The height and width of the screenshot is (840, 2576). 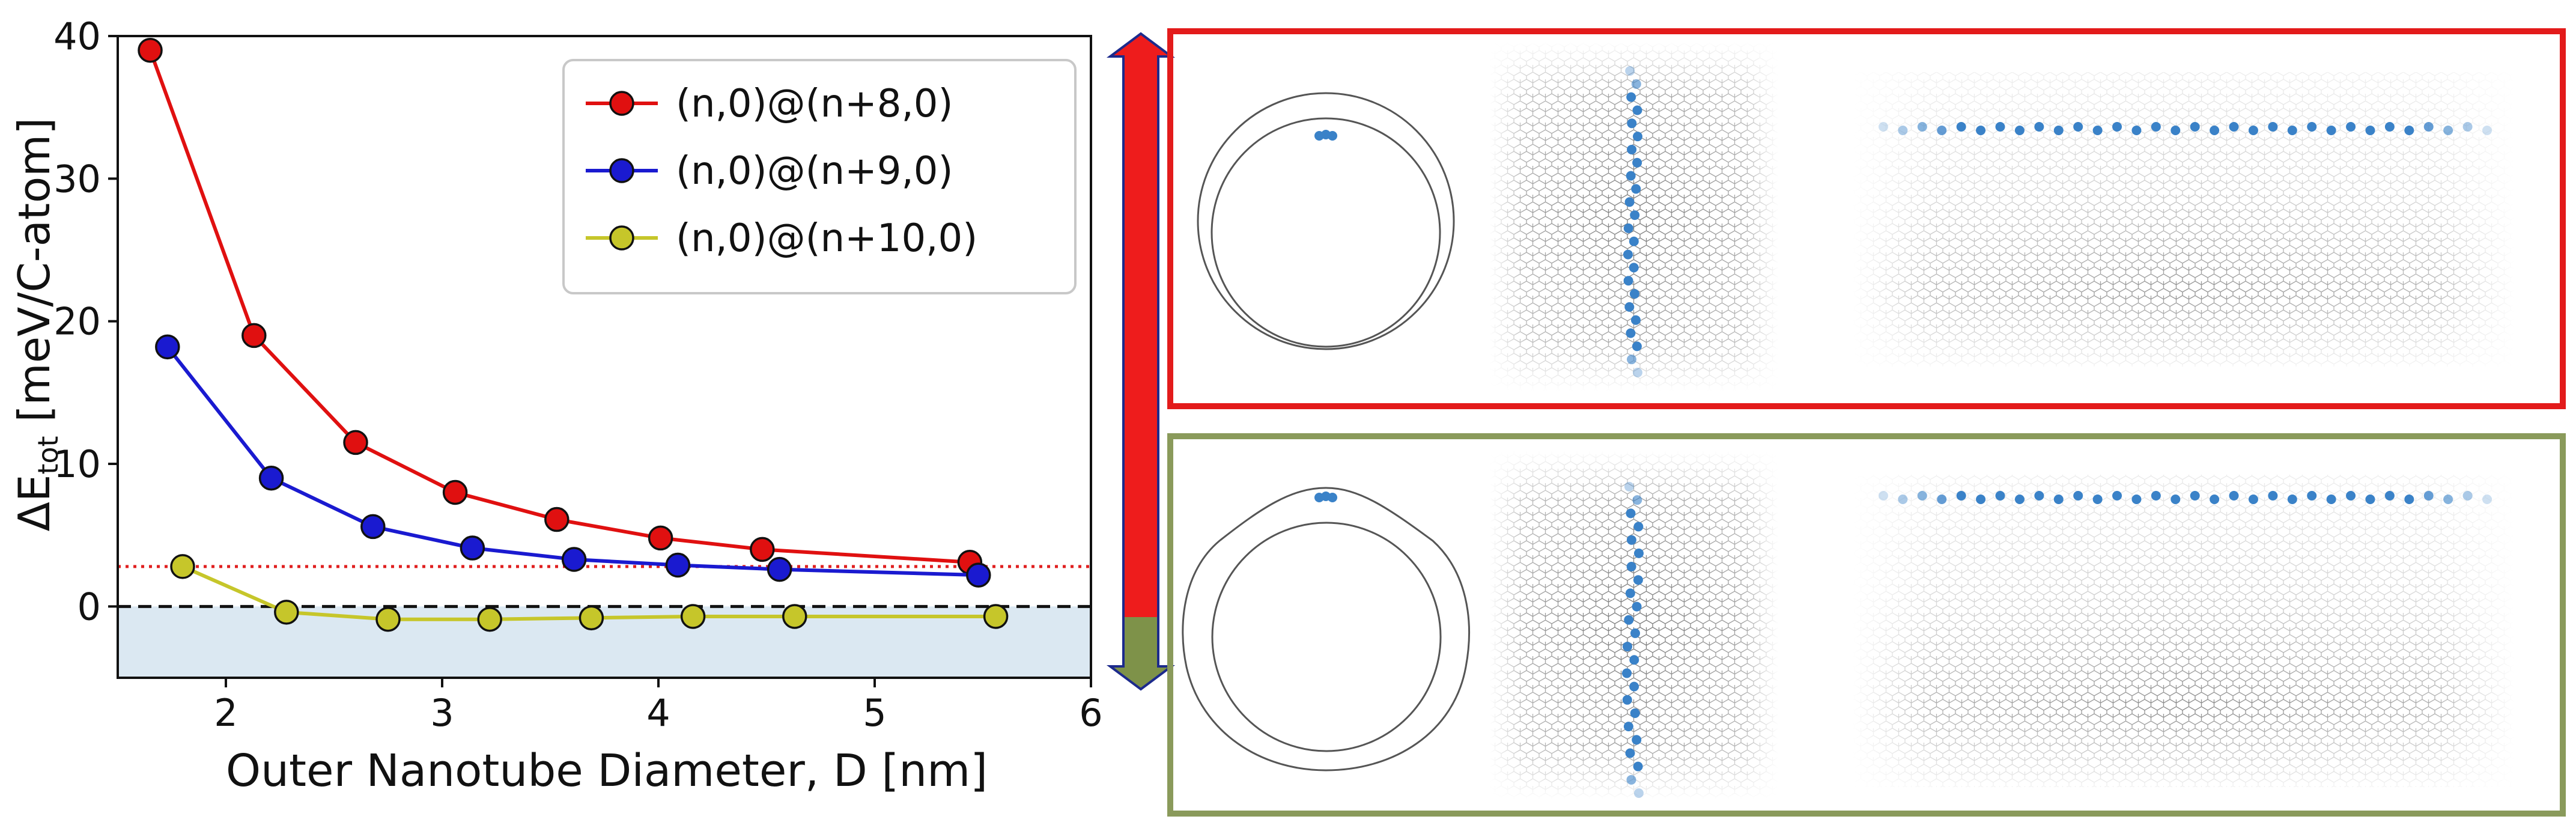 I want to click on y-axis-label-unit: [meV/C-atom], so click(x=34, y=277).